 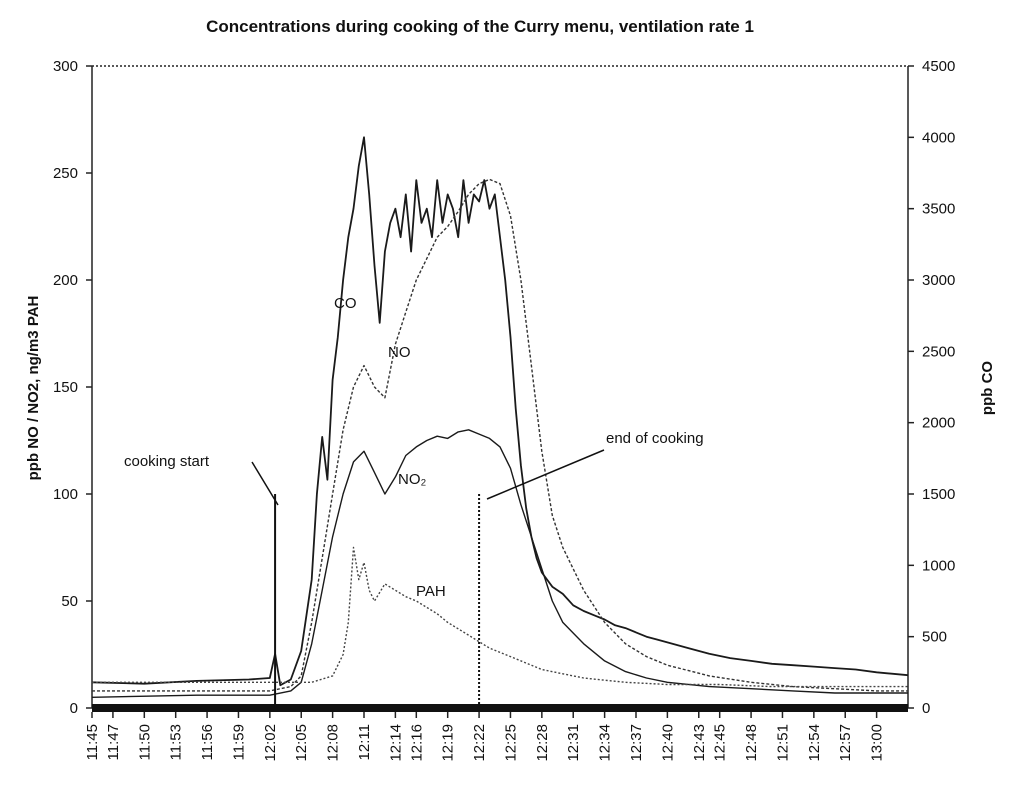 What do you see at coordinates (510, 743) in the screenshot?
I see `x-tick-label: 12:25` at bounding box center [510, 743].